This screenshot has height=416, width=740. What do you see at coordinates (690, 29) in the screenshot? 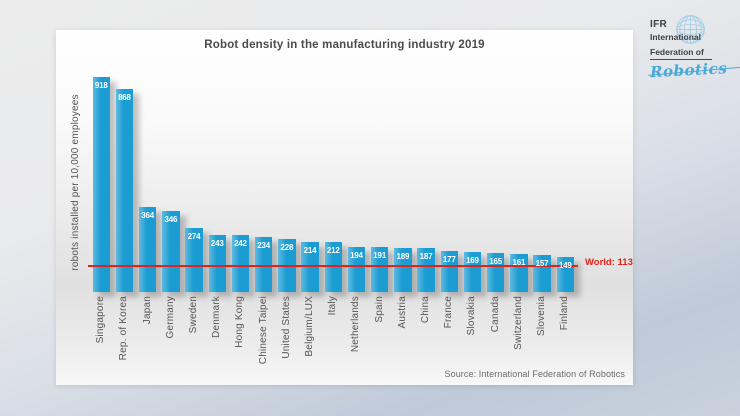
I see `globe-icon` at bounding box center [690, 29].